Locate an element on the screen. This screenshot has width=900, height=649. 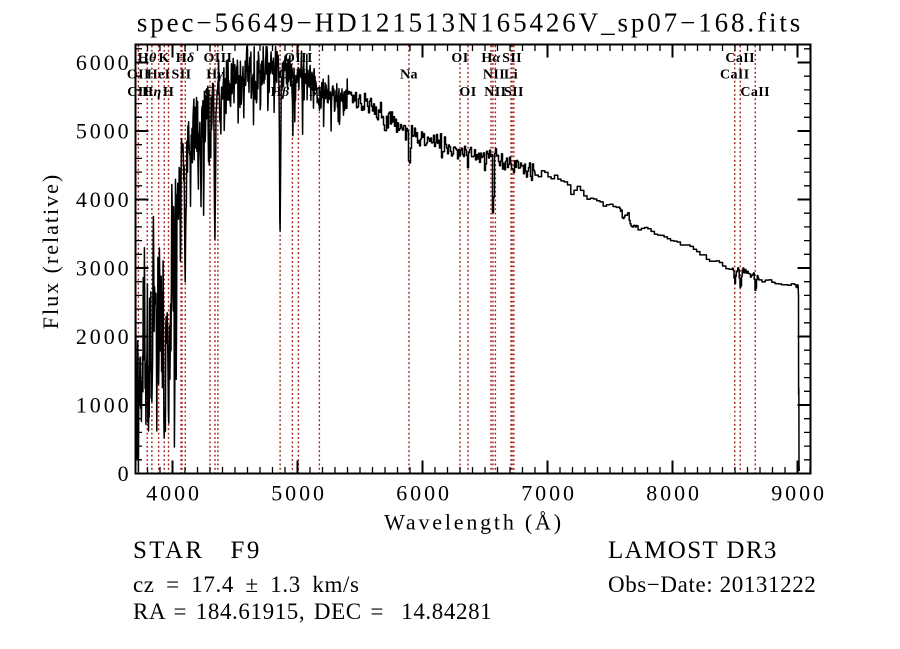
svg-text: Hθ is located at coordinates (147, 58).